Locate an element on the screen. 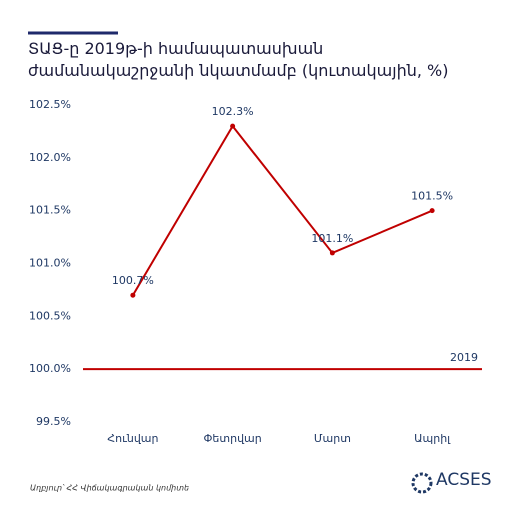 The height and width of the screenshot is (512, 512). y-tick-label: 99.5% is located at coordinates (53, 421).